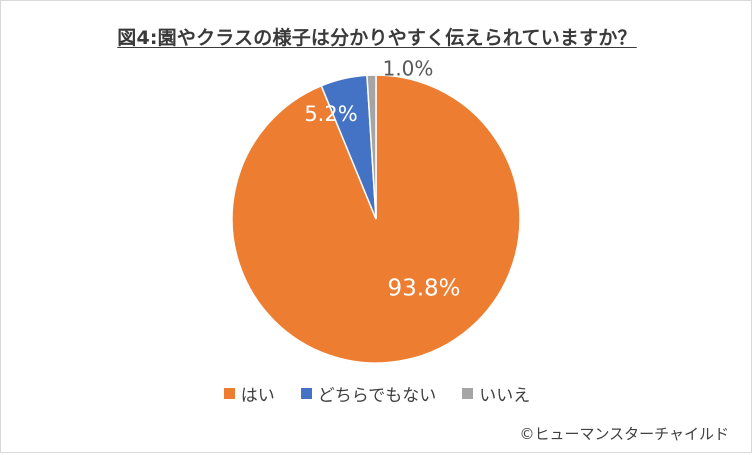 This screenshot has width=754, height=455. I want to click on legend-label-no: いいえ, so click(505, 396).